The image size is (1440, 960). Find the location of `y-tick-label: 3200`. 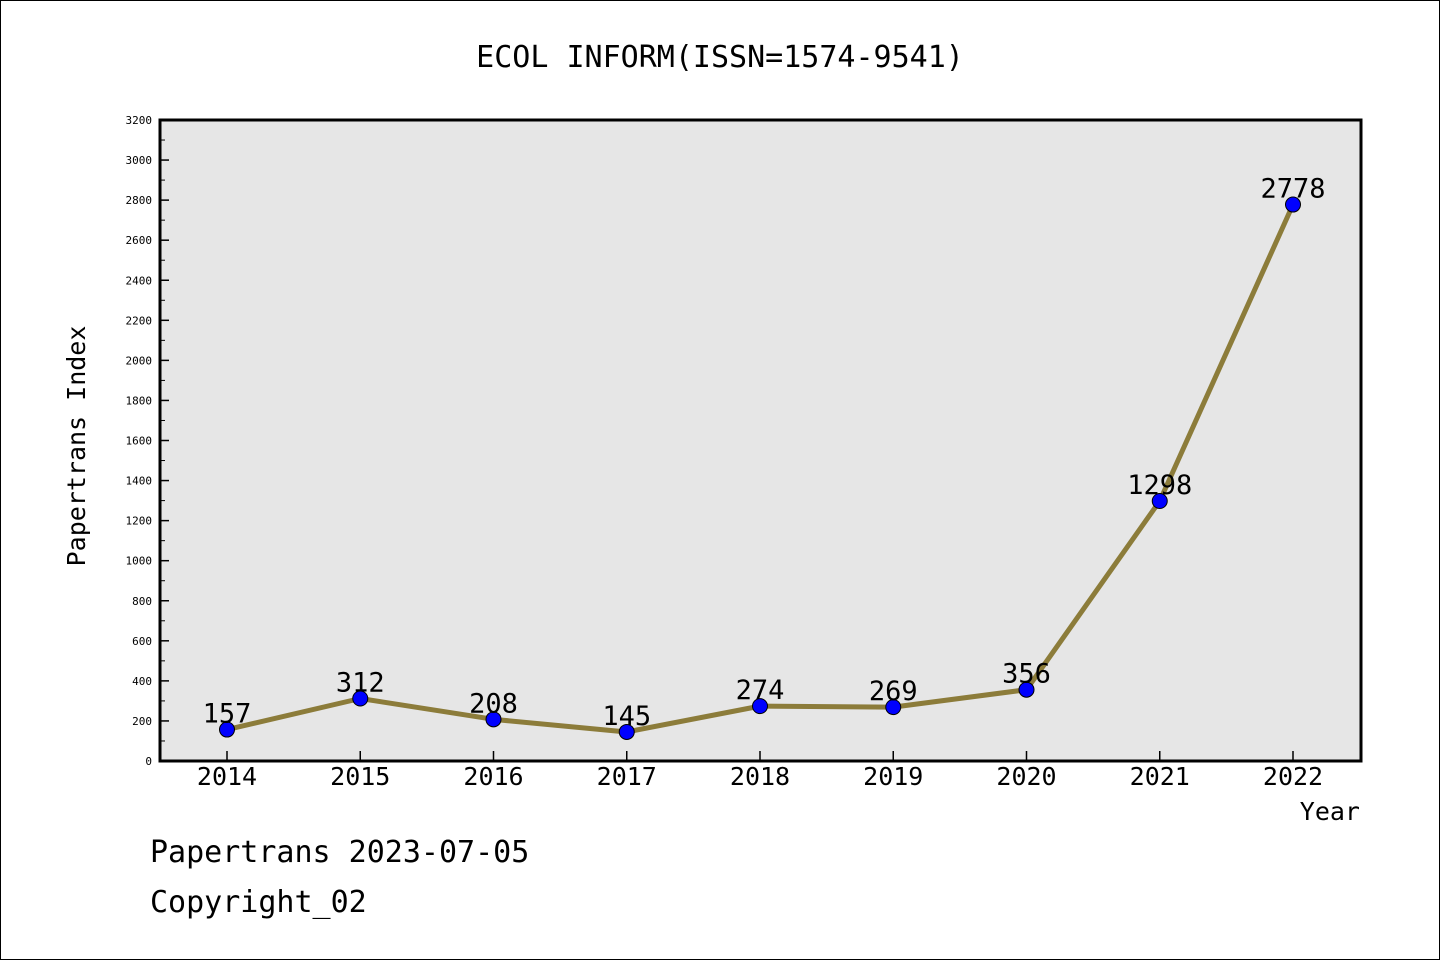

y-tick-label: 3200 is located at coordinates (139, 120).